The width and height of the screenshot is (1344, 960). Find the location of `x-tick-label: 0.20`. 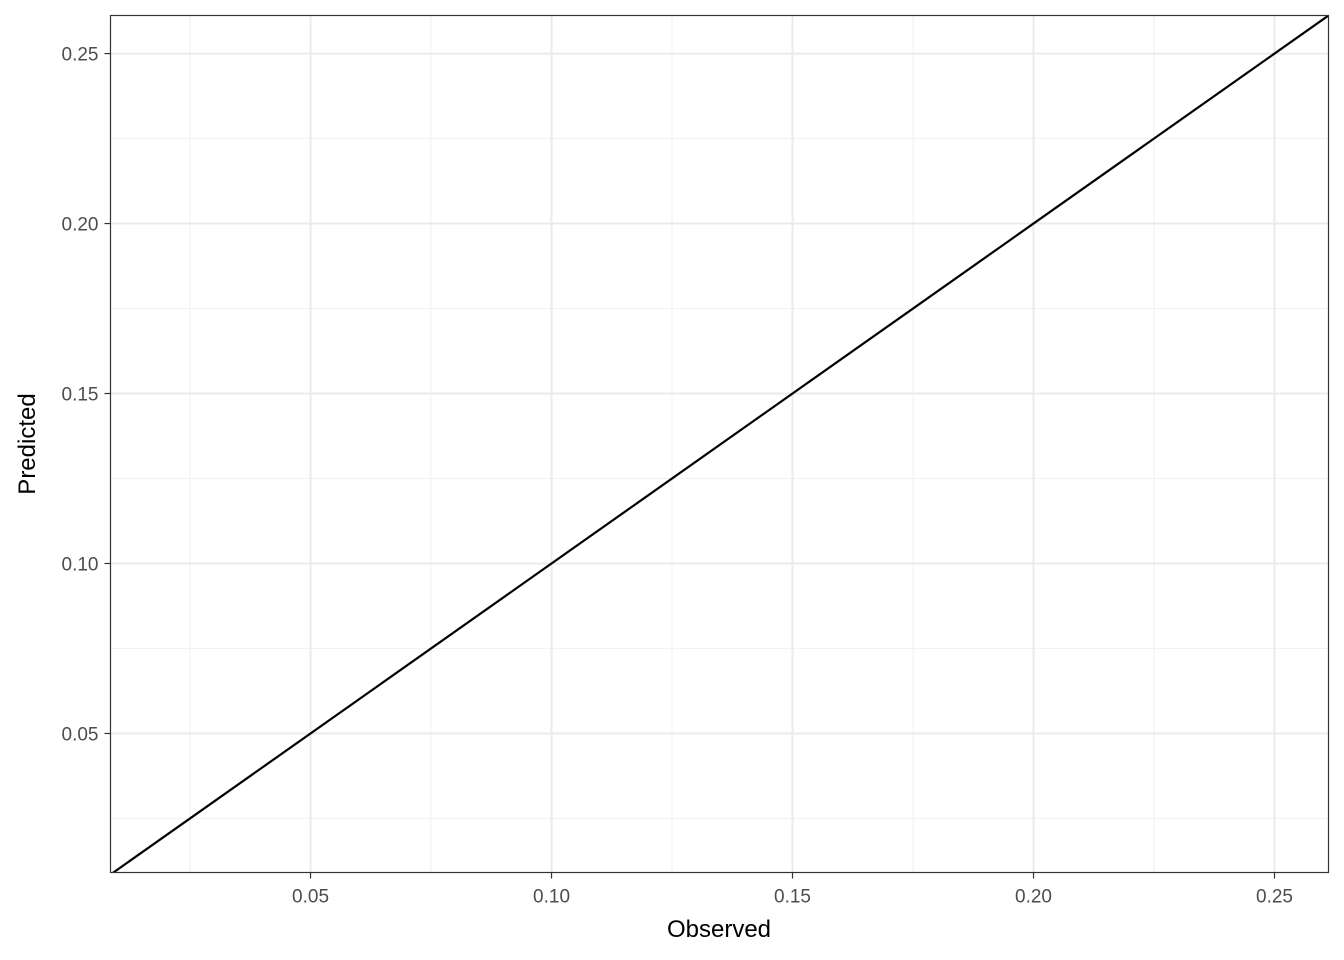

x-tick-label: 0.20 is located at coordinates (1033, 897).